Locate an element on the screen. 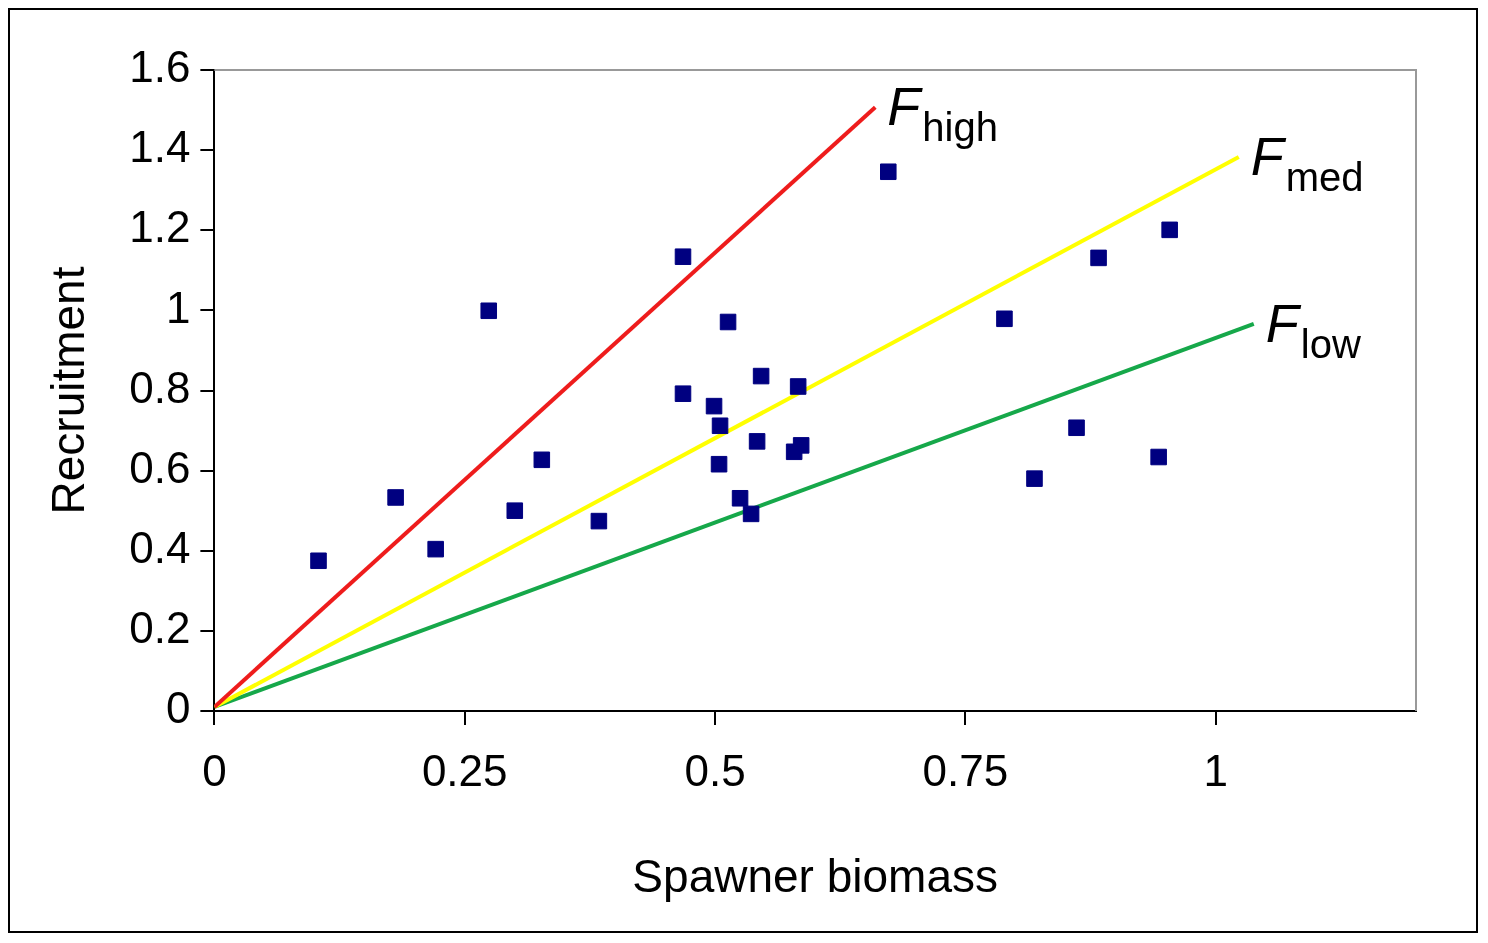 This screenshot has height=943, width=1488. x-tick-label: 0 is located at coordinates (214, 770).